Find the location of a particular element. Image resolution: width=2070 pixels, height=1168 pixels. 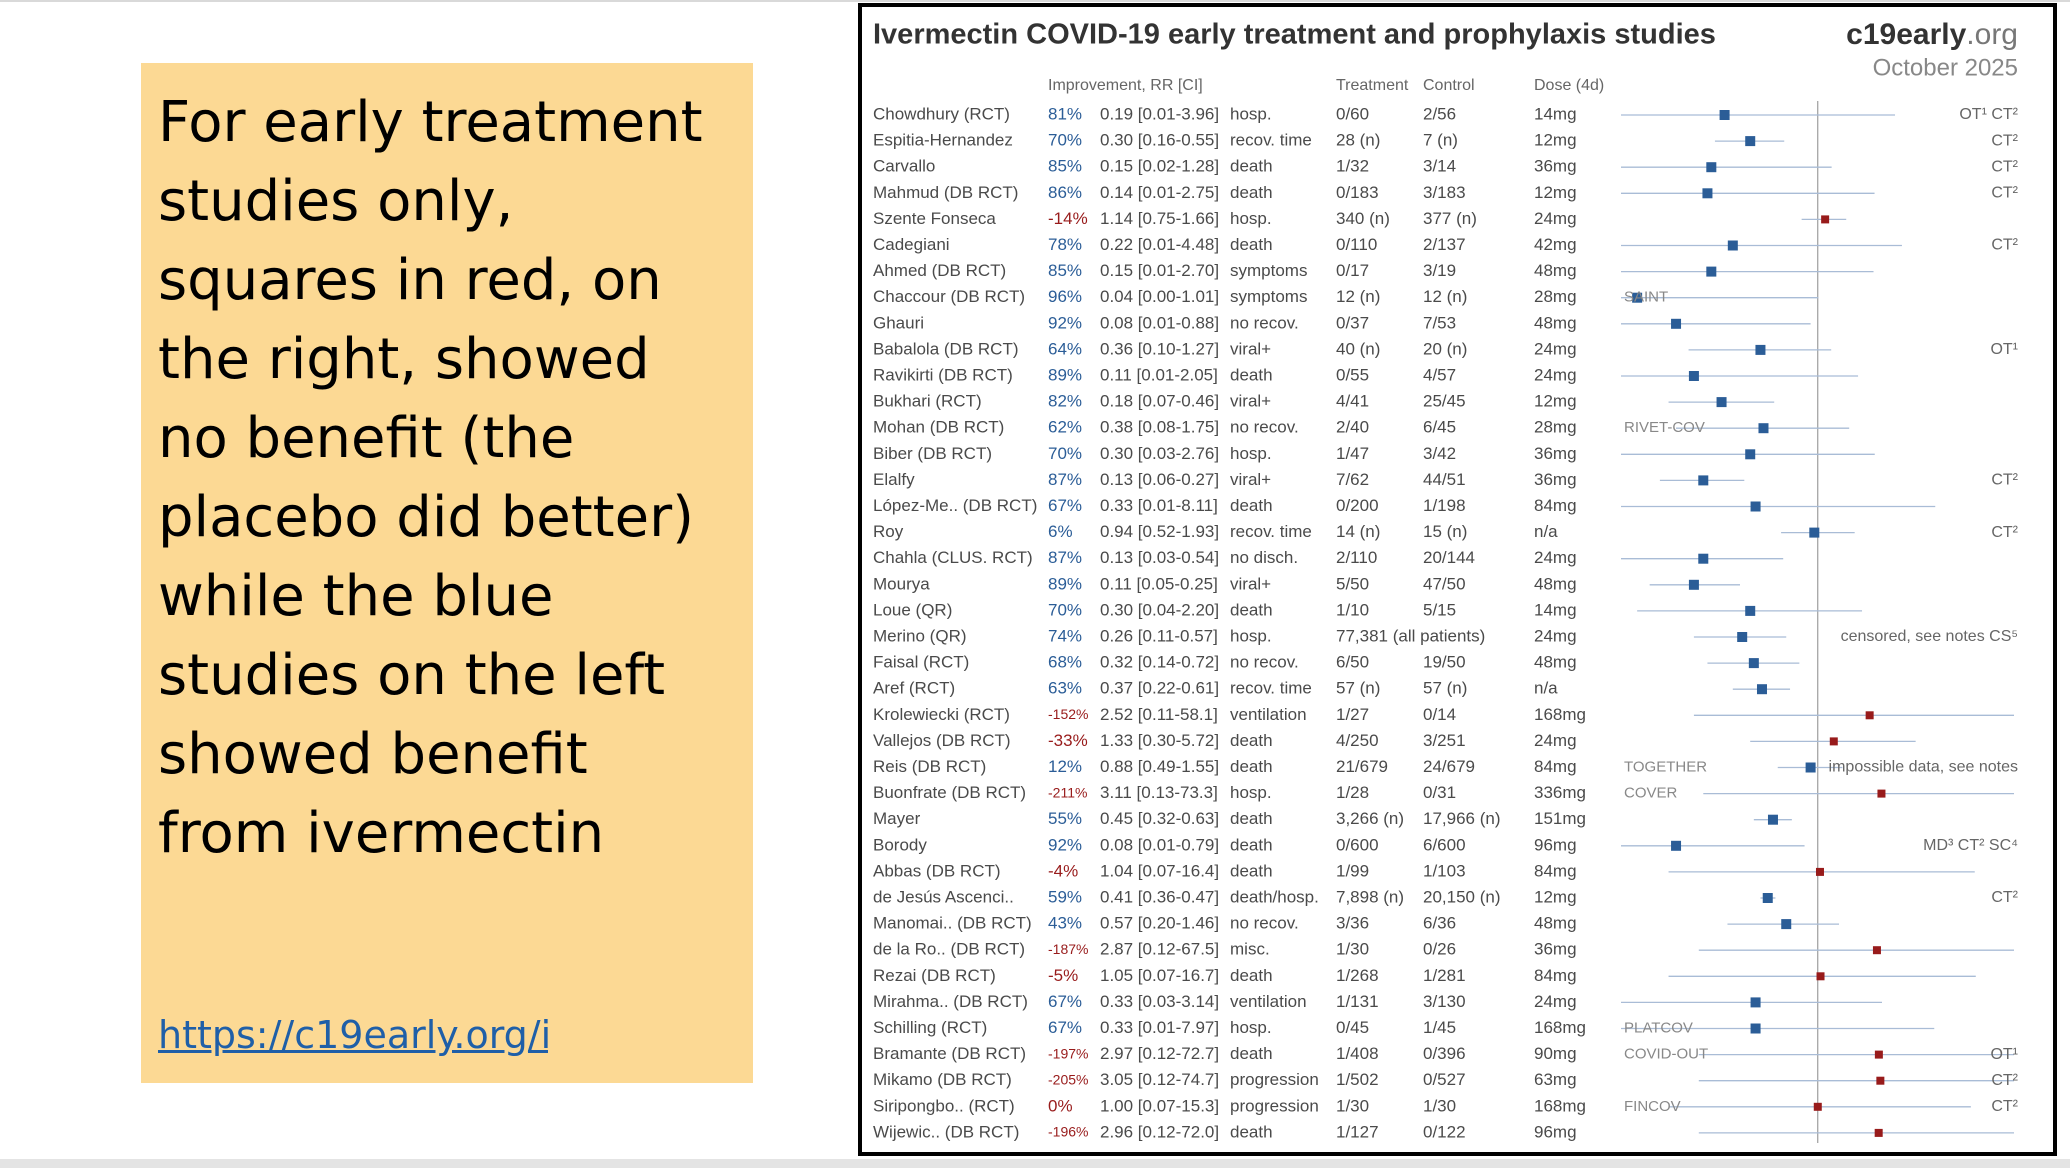

control: 47/50 is located at coordinates (1444, 583).